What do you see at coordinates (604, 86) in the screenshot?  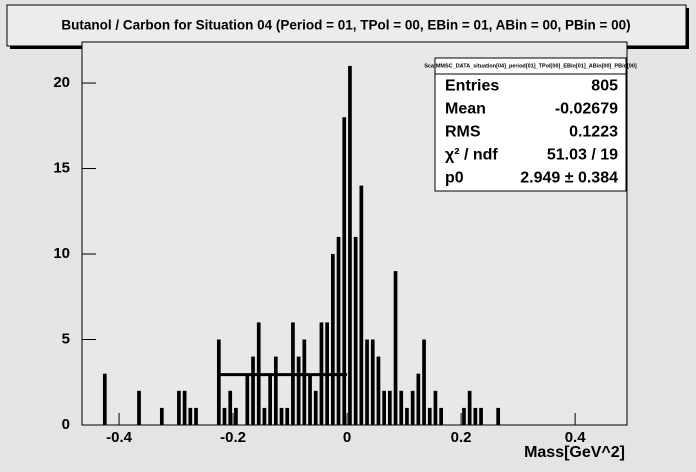 I see `stats-value: 805` at bounding box center [604, 86].